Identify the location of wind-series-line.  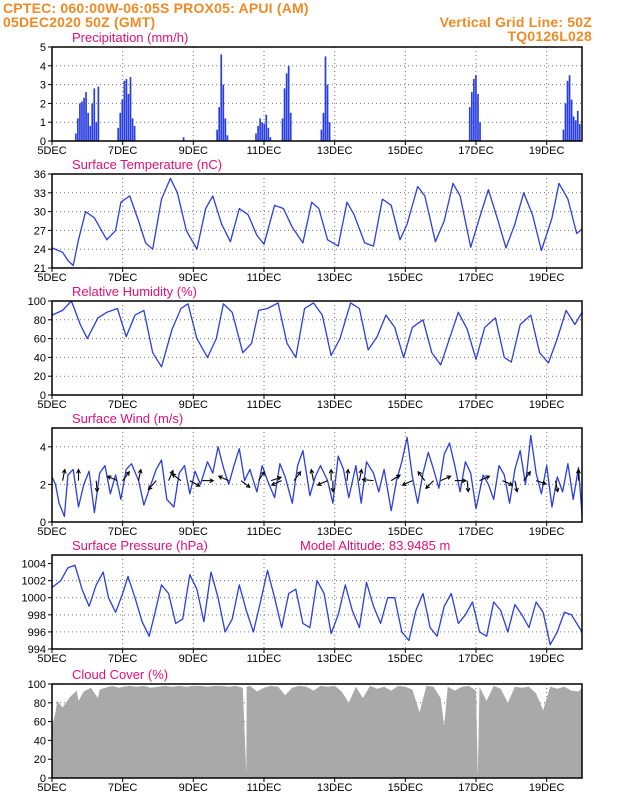
(317, 476).